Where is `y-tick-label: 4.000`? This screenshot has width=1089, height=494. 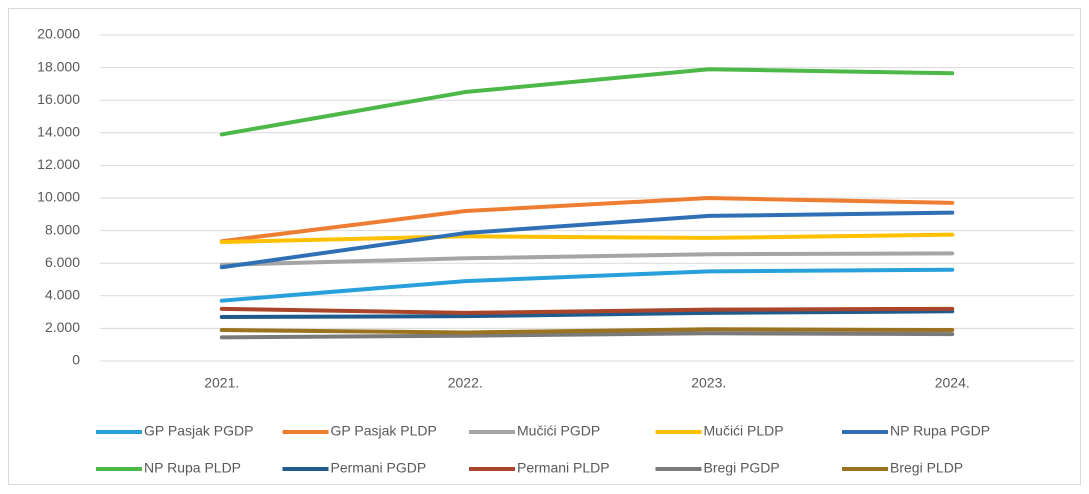
y-tick-label: 4.000 is located at coordinates (62, 295).